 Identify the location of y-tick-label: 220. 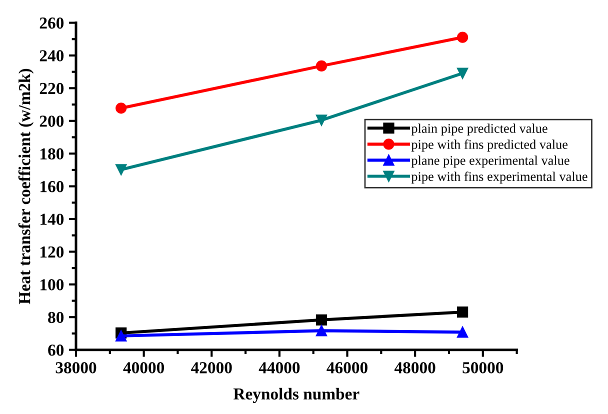
(52, 88).